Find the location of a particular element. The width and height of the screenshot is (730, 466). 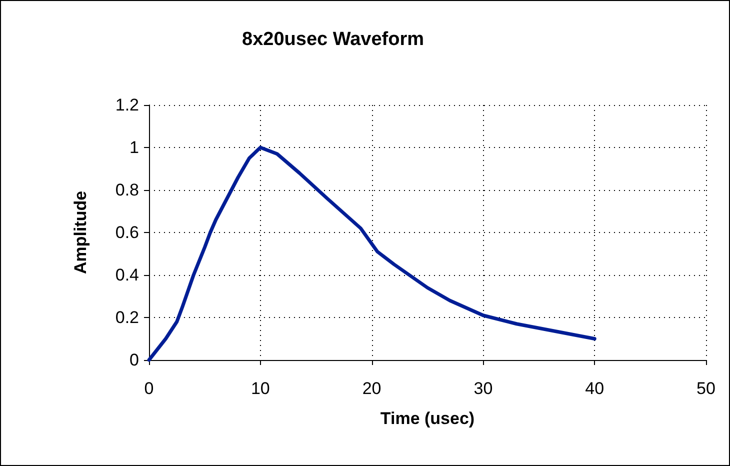

x-tick-label: 20 is located at coordinates (372, 388).